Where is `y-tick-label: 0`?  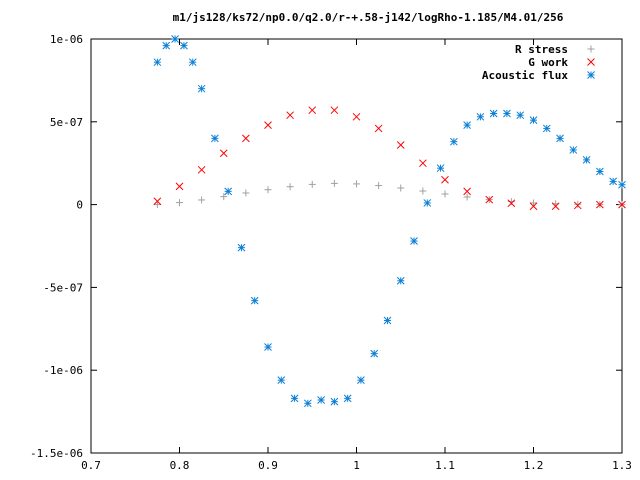 y-tick-label: 0 is located at coordinates (79, 205).